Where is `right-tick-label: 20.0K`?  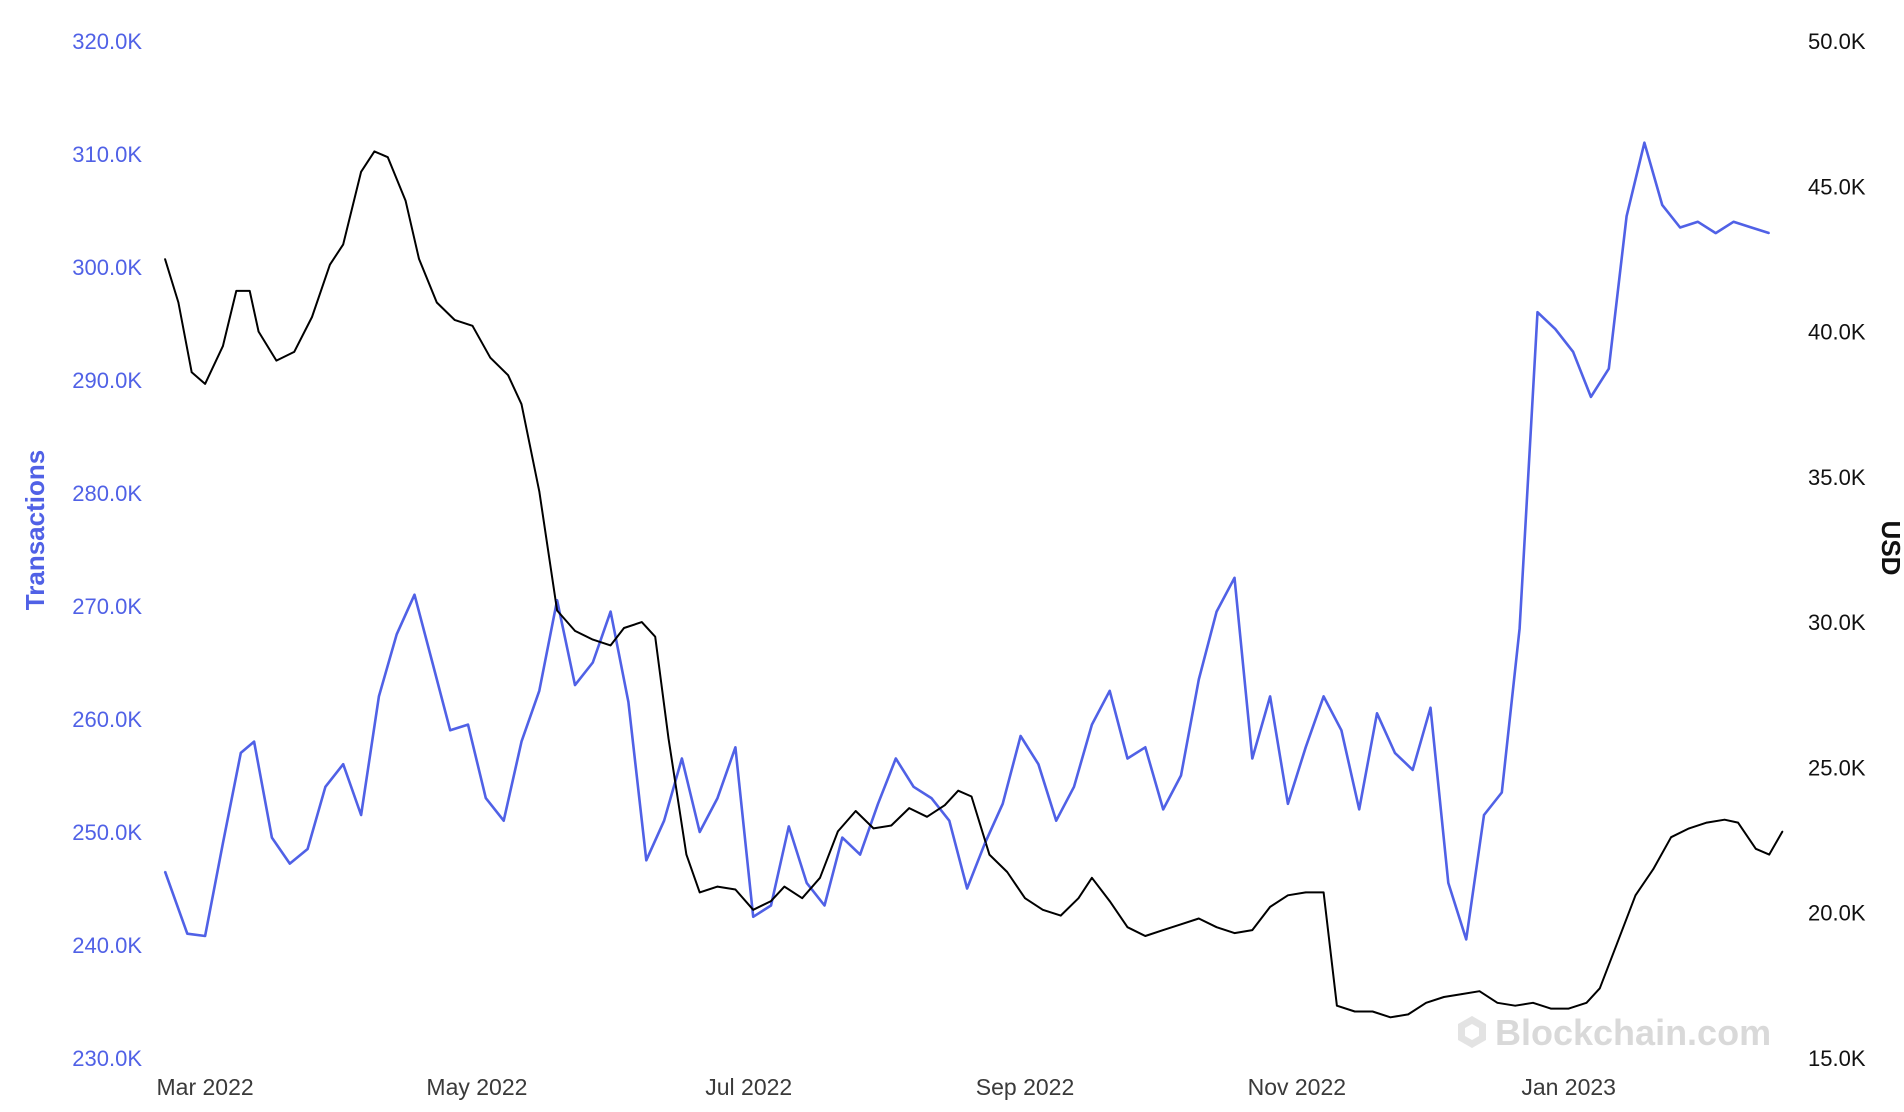
right-tick-label: 20.0K is located at coordinates (1837, 913).